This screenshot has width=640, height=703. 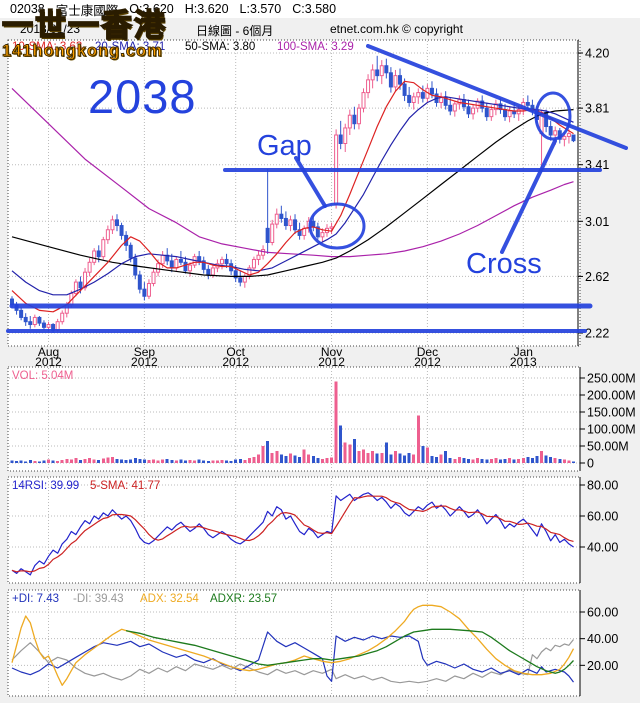 I want to click on x-tick-year: 2013, so click(x=523, y=362).